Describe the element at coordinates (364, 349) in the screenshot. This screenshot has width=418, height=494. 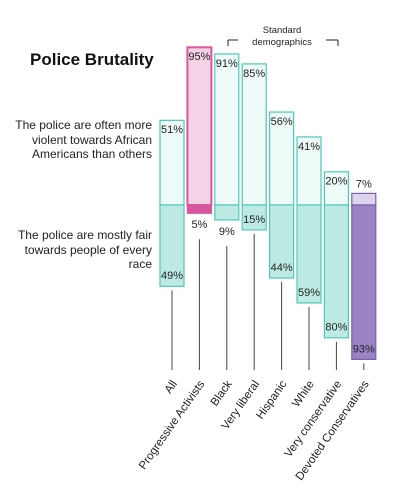
I see `value-label: 93%` at that location.